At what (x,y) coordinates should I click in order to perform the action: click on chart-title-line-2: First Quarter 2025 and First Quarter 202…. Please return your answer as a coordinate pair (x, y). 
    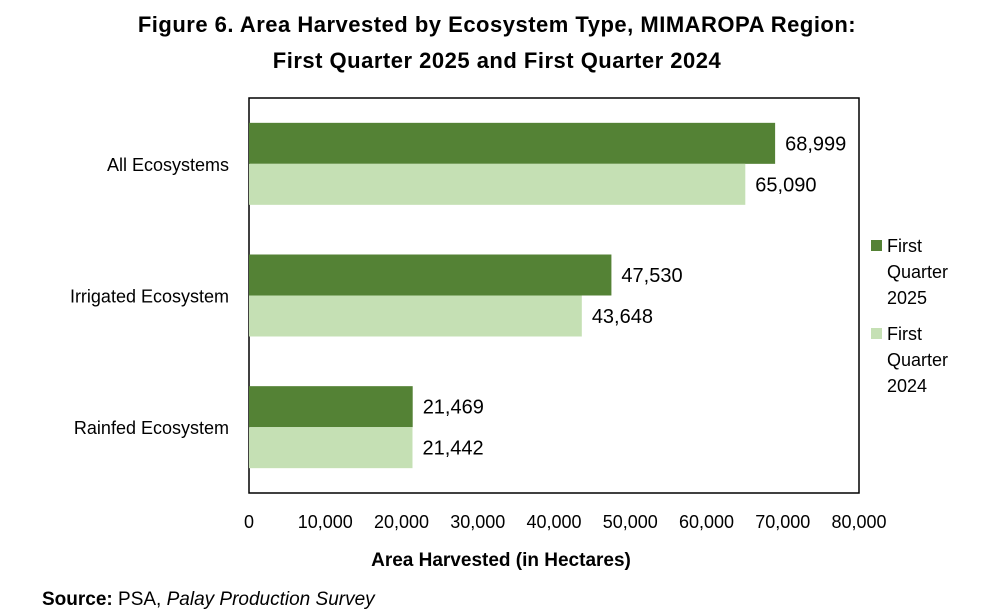
    Looking at the image, I should click on (497, 60).